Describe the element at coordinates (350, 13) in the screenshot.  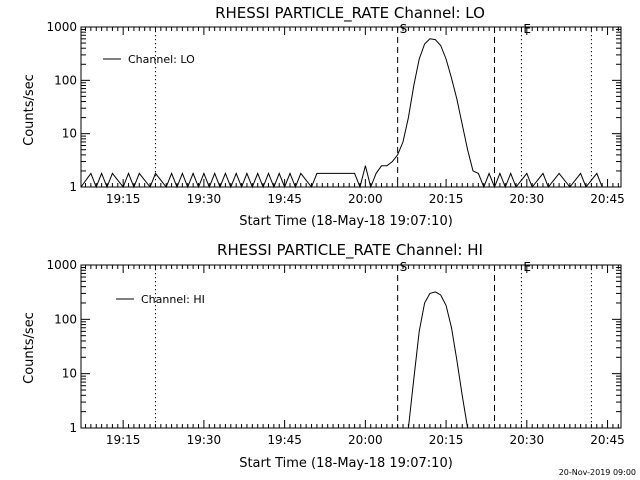
I see `chart-title: RHESSI PARTICLE_RATE Channel: LO` at that location.